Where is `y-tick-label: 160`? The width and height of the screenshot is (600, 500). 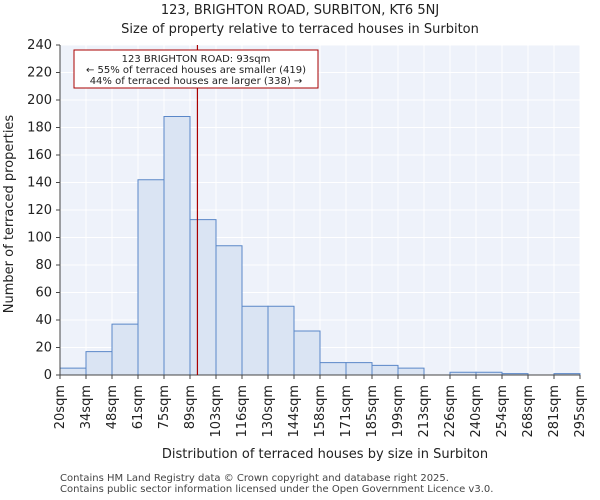
y-tick-label: 160 is located at coordinates (39, 155).